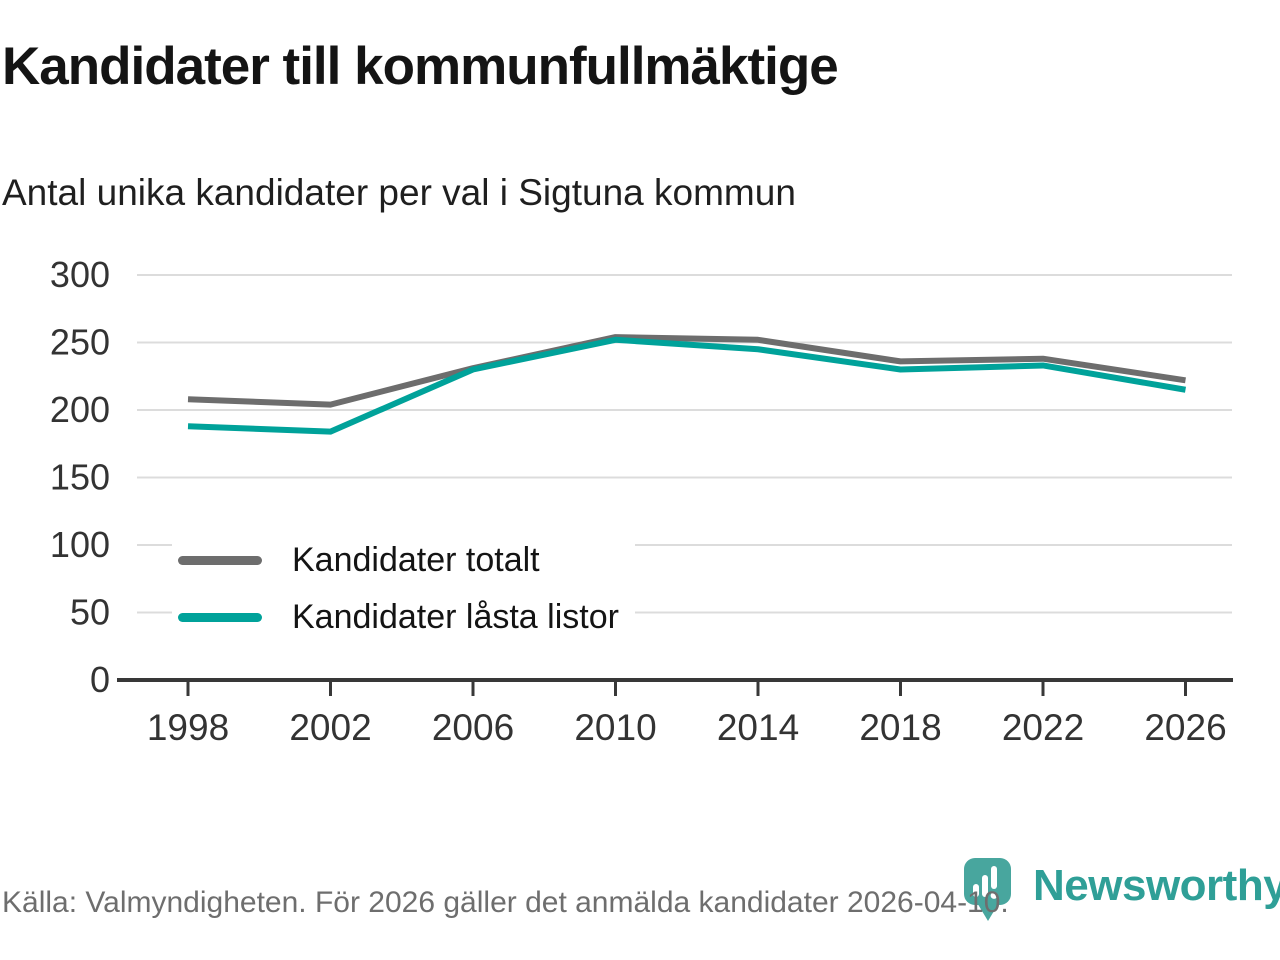 The height and width of the screenshot is (960, 1280). I want to click on x-axis-tick-label: 1998, so click(188, 727).